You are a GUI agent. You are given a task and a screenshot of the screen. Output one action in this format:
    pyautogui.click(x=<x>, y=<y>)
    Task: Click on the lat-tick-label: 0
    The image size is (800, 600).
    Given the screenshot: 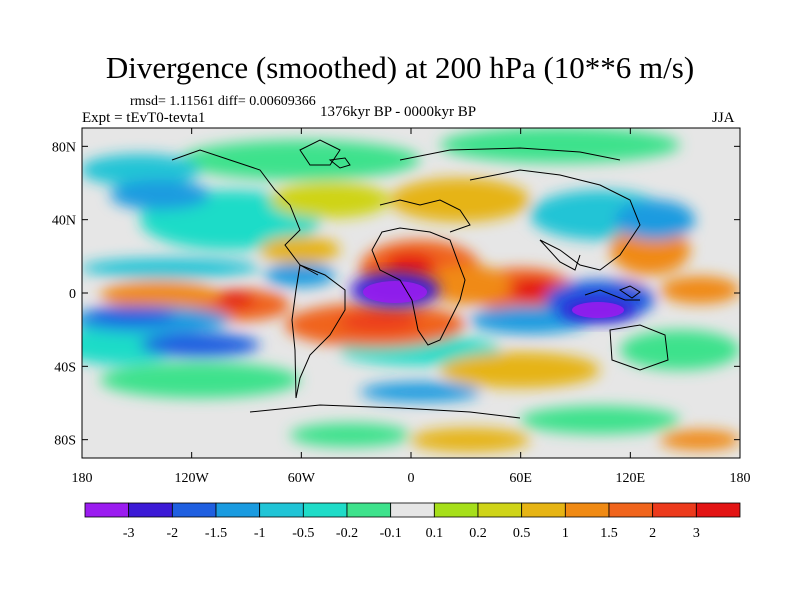 What is the action you would take?
    pyautogui.click(x=72, y=294)
    